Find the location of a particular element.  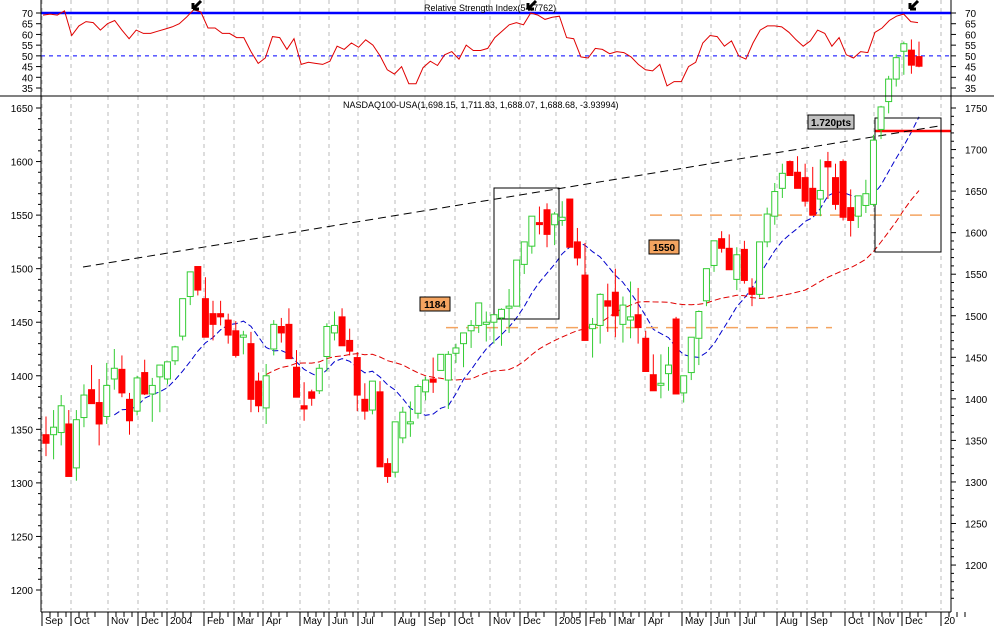

label-1720pts-box is located at coordinates (831, 122).